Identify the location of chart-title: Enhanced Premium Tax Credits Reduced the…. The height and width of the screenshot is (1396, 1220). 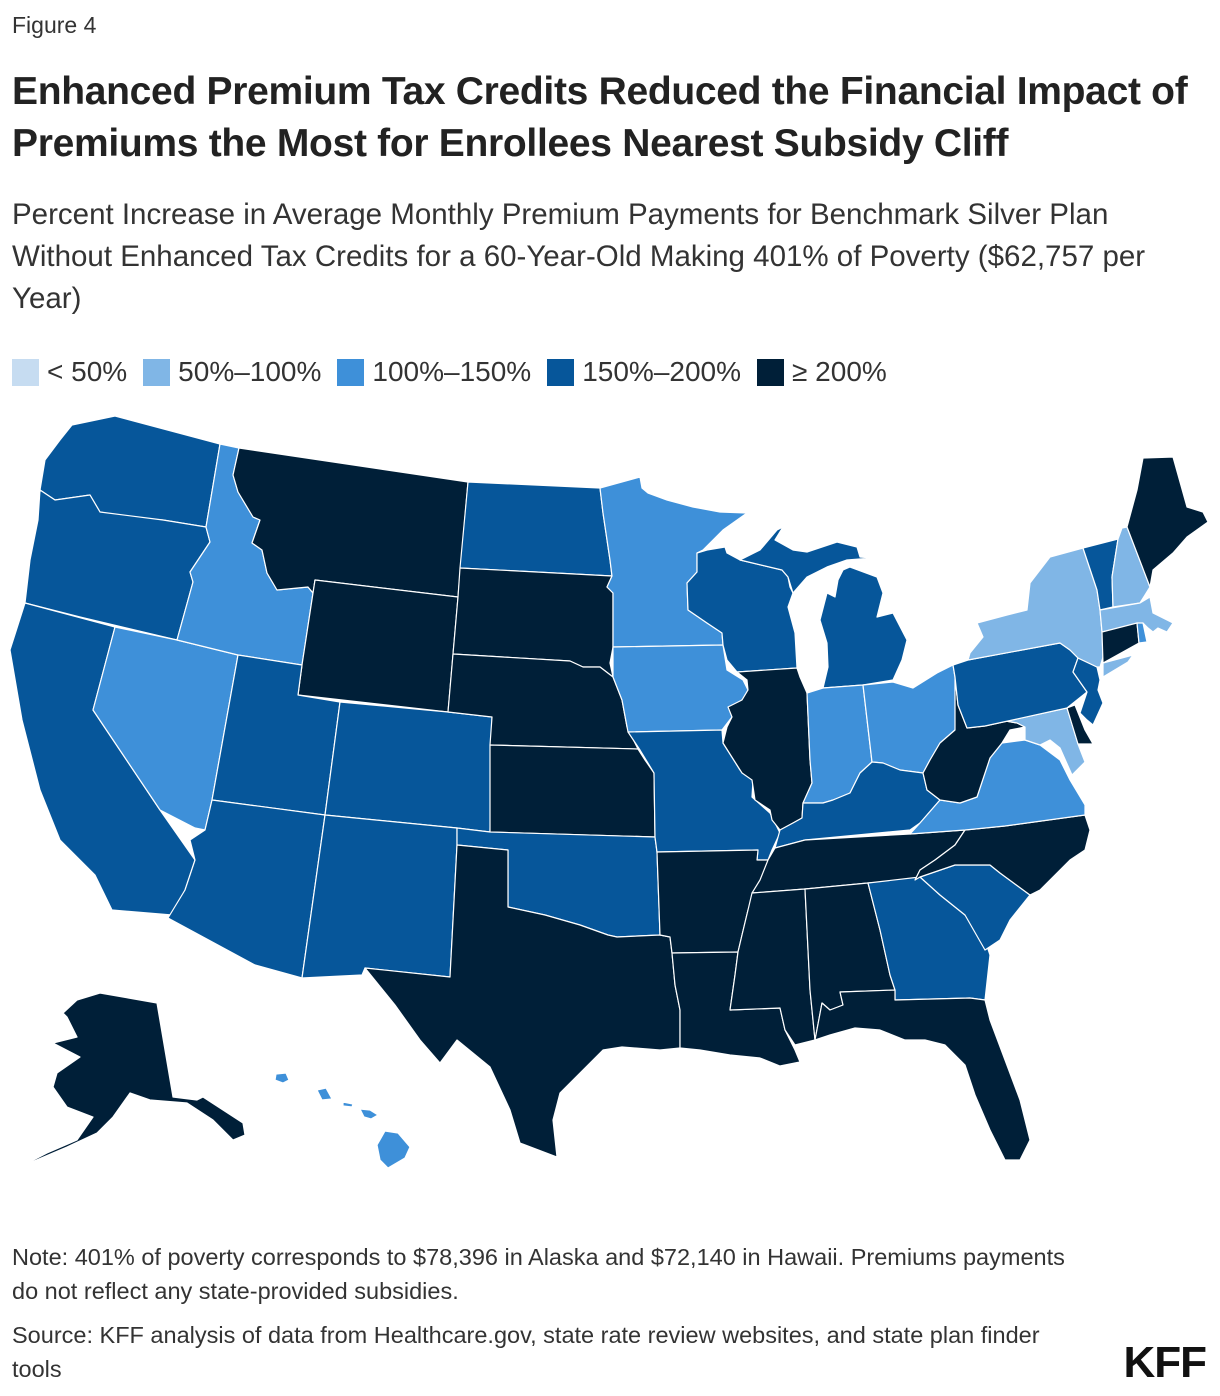
(600, 117).